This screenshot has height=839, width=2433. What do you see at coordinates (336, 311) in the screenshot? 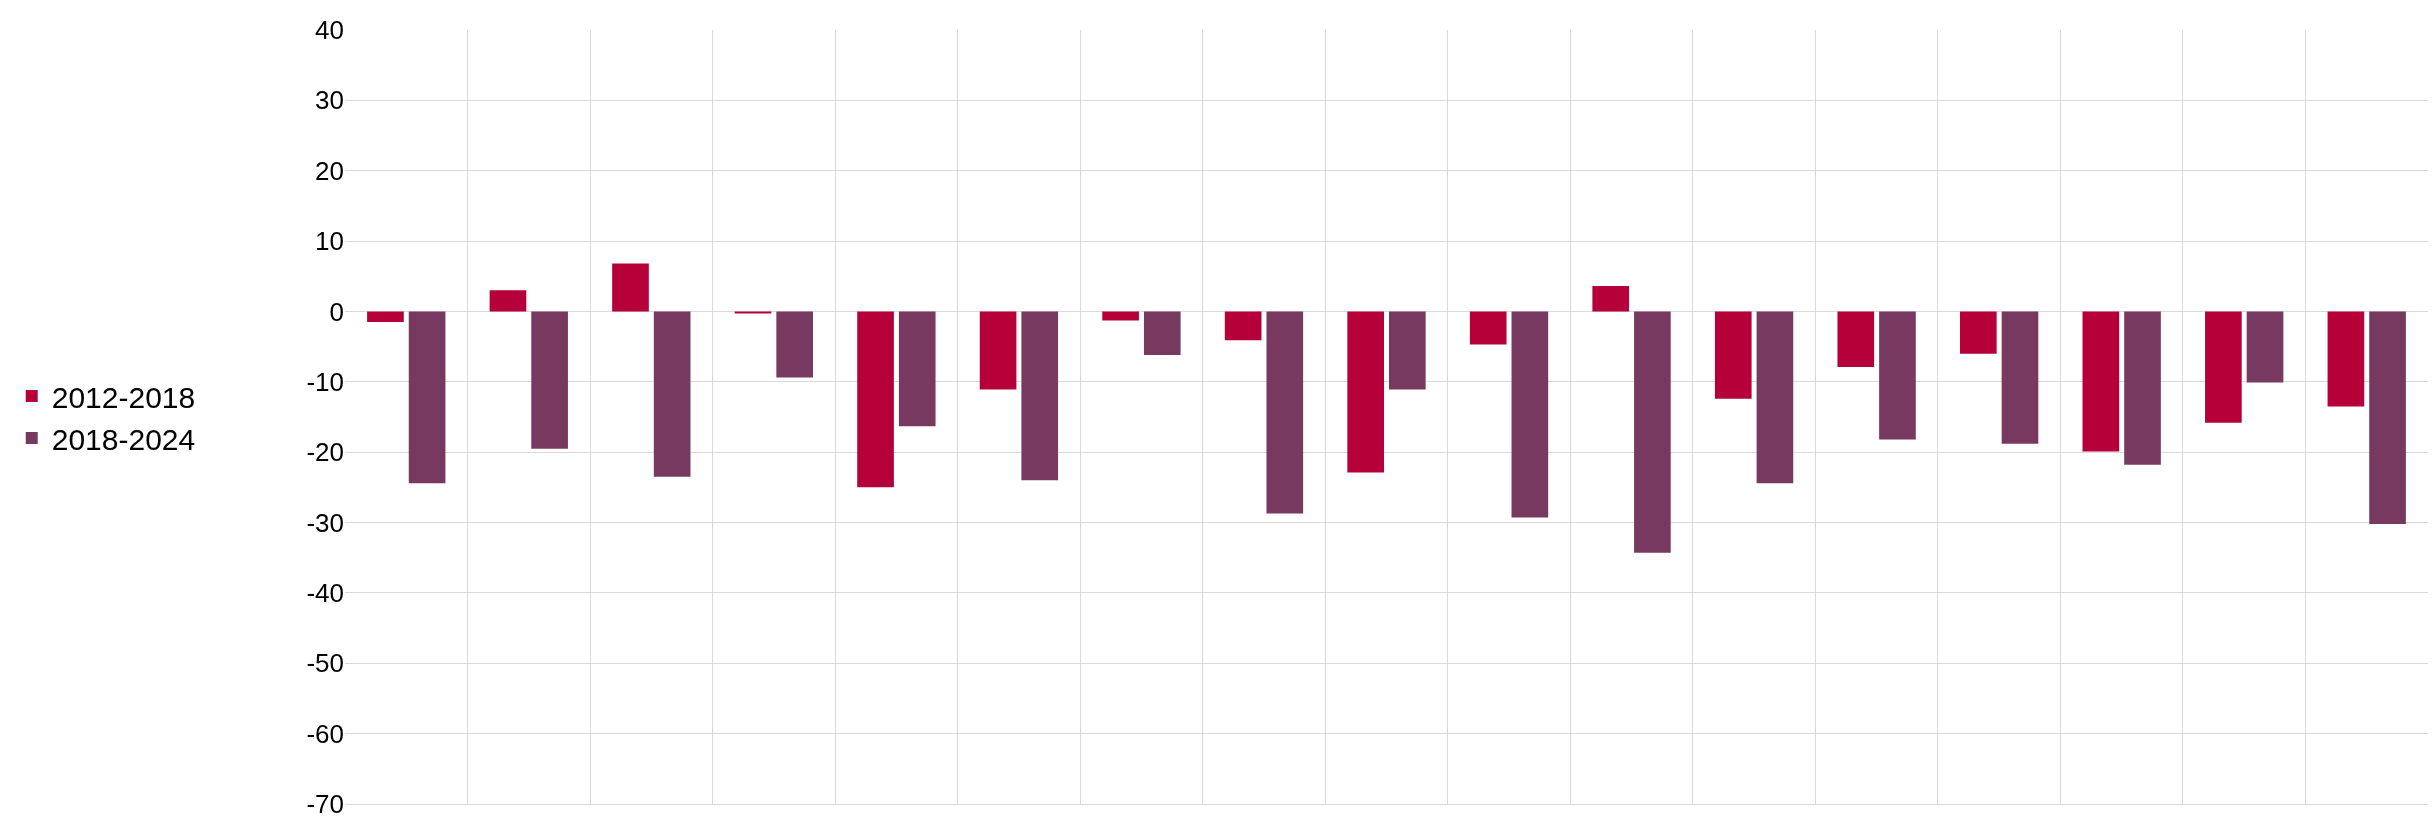
I see `y-tick-label: 0` at bounding box center [336, 311].